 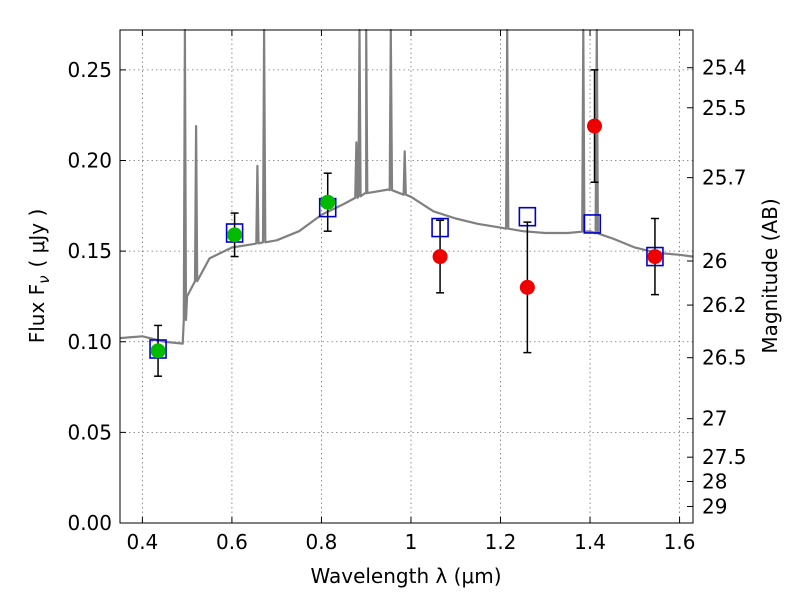 What do you see at coordinates (89, 161) in the screenshot?
I see `y-tick-label: 0.20` at bounding box center [89, 161].